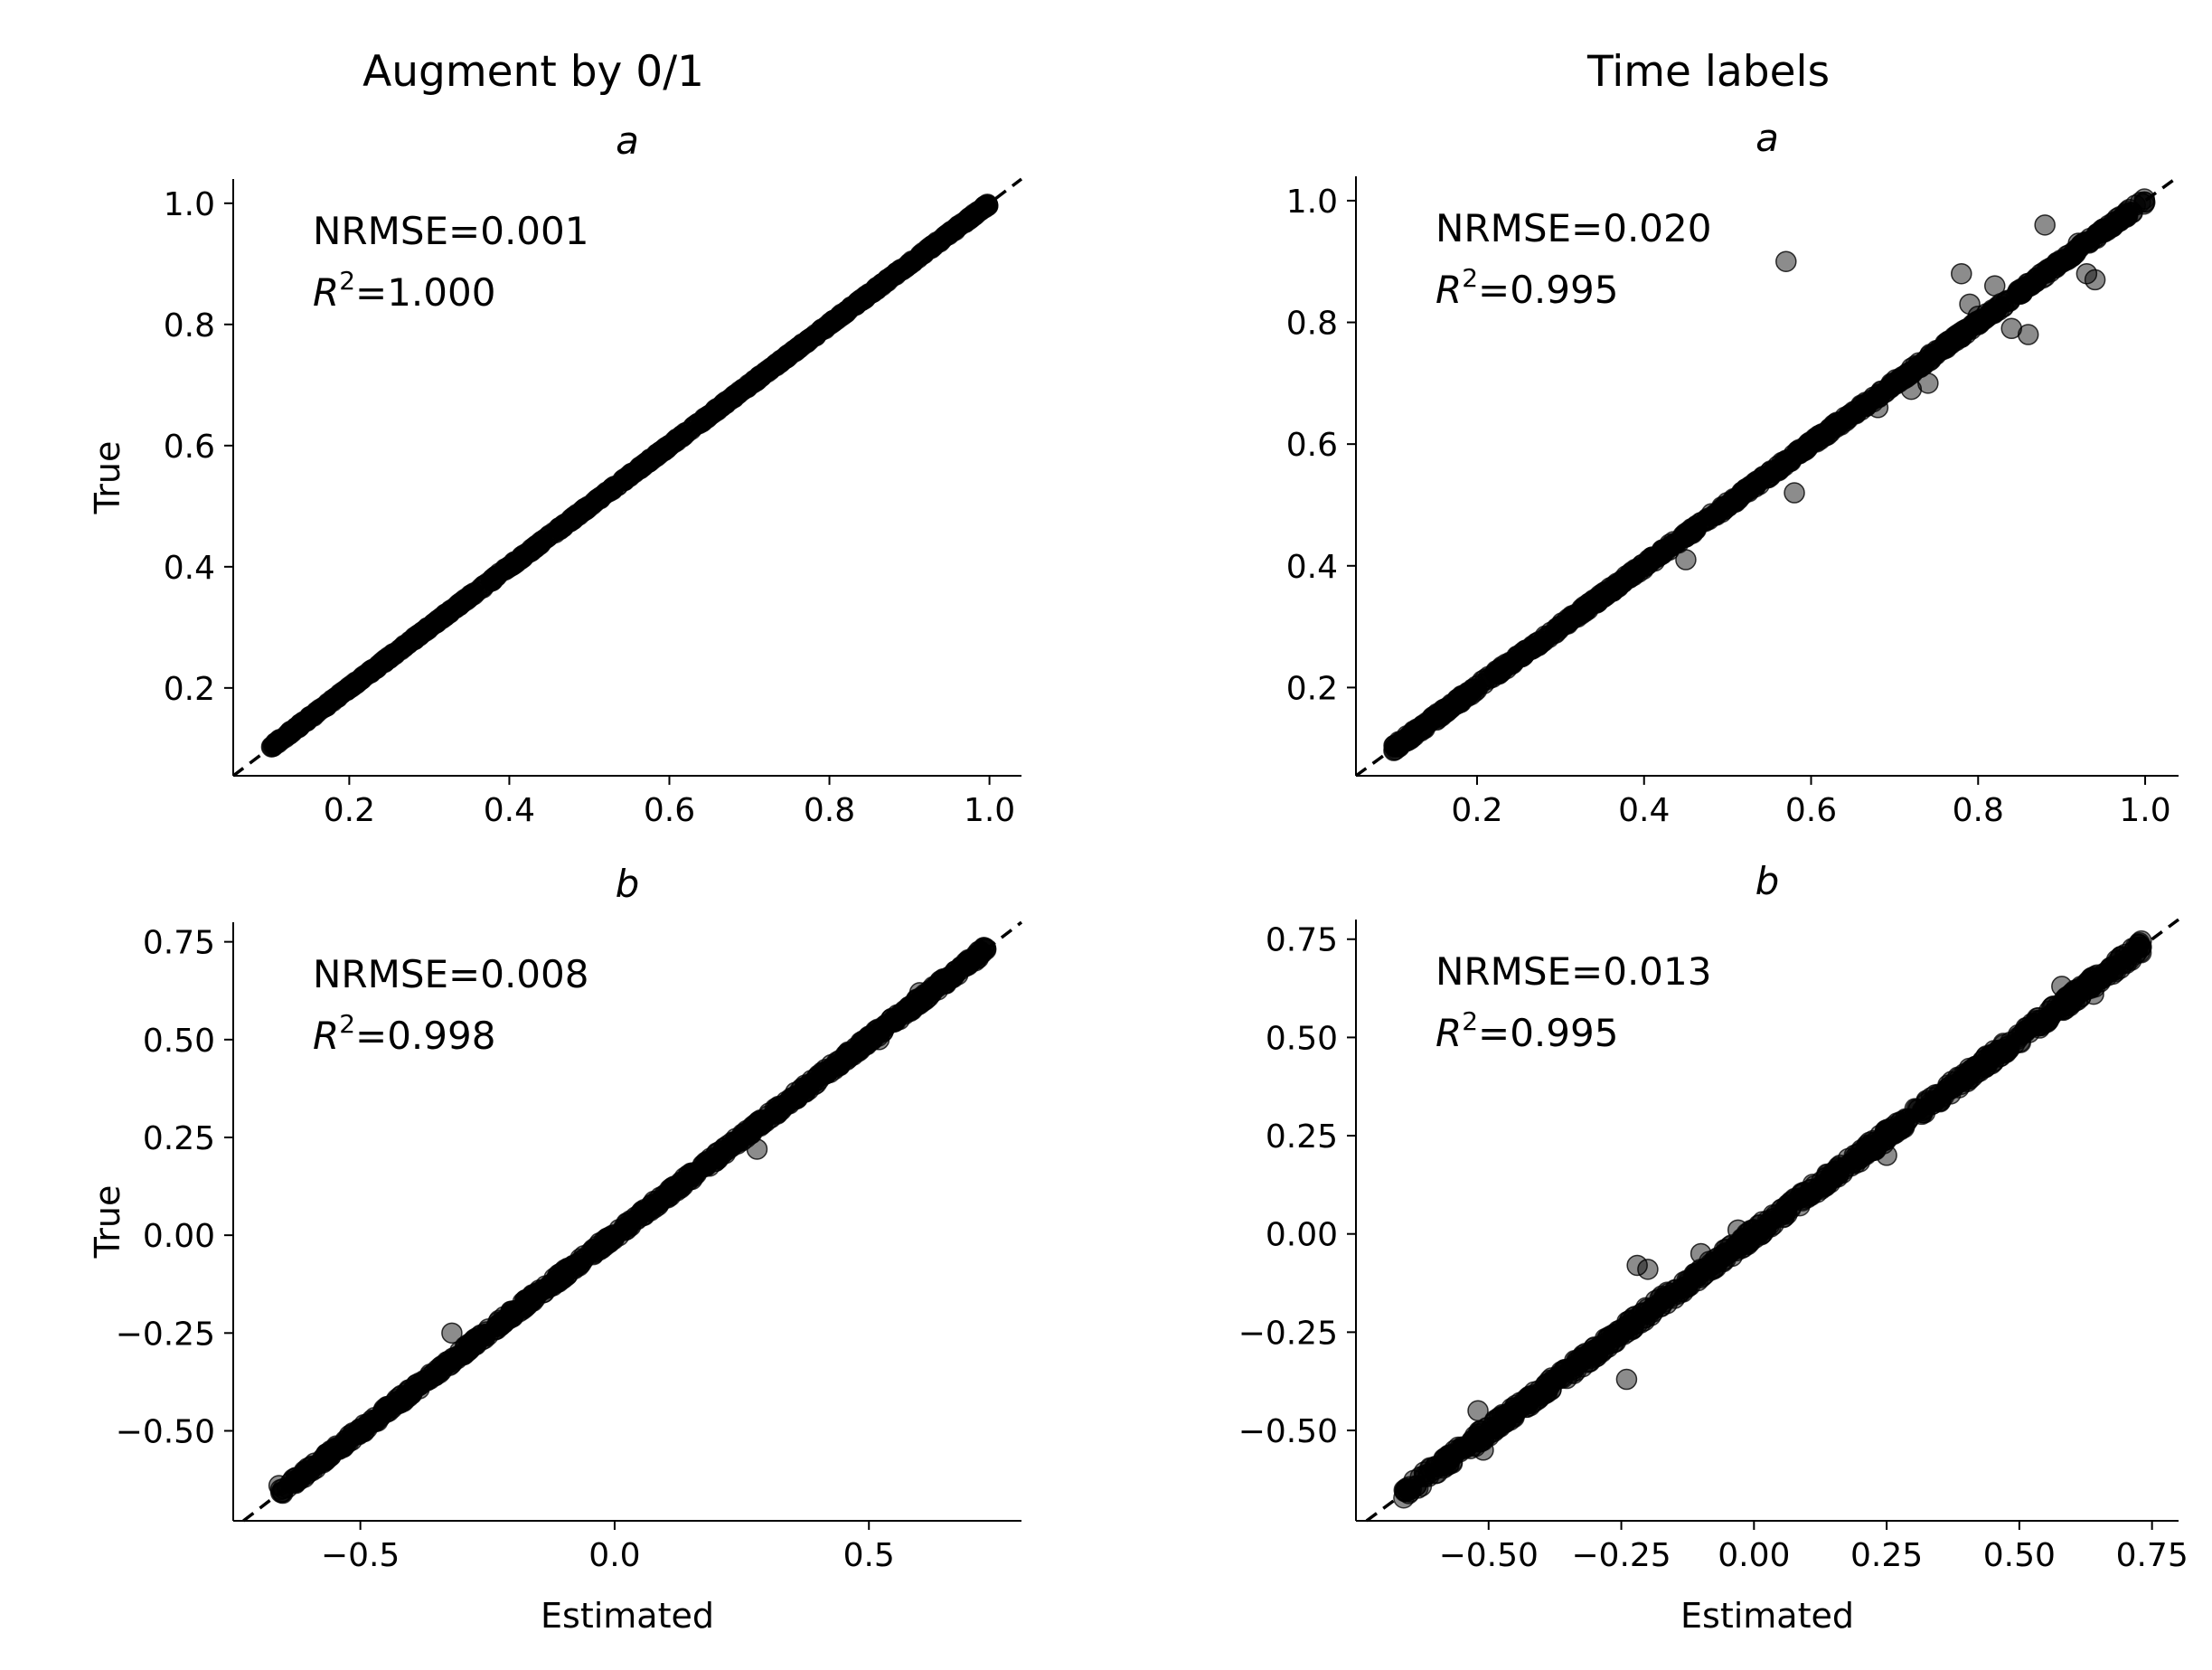 The height and width of the screenshot is (1670, 2212). I want to click on x-tick-label: 0.5, so click(869, 1555).